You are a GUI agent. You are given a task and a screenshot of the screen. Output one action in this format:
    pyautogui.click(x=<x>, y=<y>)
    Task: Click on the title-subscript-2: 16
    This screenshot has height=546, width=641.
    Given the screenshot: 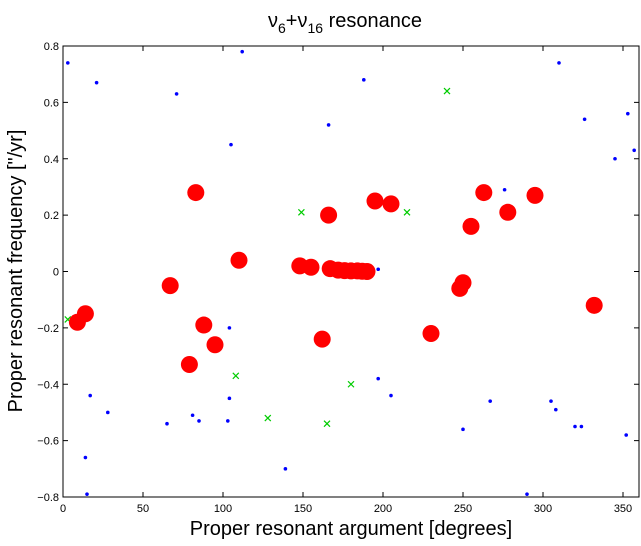 What is the action you would take?
    pyautogui.click(x=315, y=28)
    